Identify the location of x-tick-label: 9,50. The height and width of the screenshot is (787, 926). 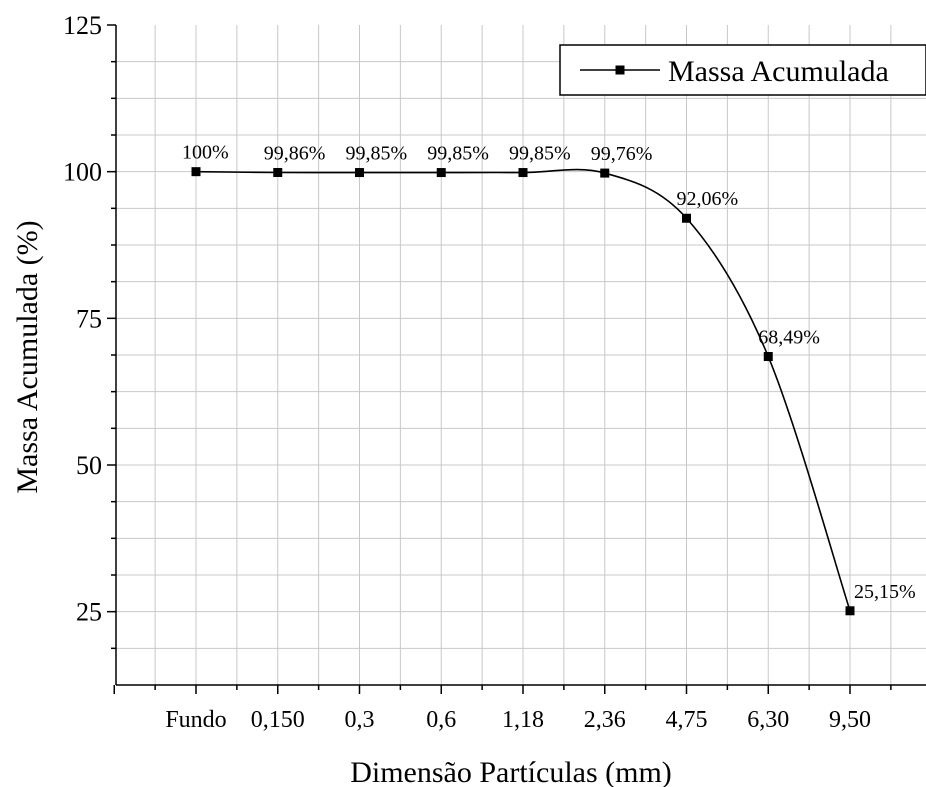
(850, 720).